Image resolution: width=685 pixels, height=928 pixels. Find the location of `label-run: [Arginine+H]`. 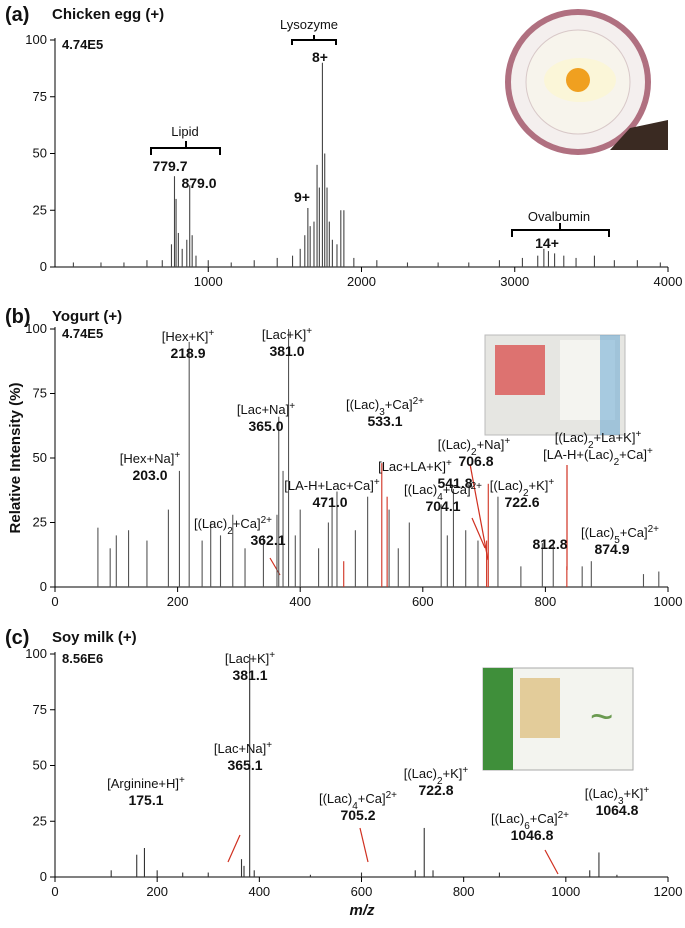

label-run: [Arginine+H] is located at coordinates (143, 783).